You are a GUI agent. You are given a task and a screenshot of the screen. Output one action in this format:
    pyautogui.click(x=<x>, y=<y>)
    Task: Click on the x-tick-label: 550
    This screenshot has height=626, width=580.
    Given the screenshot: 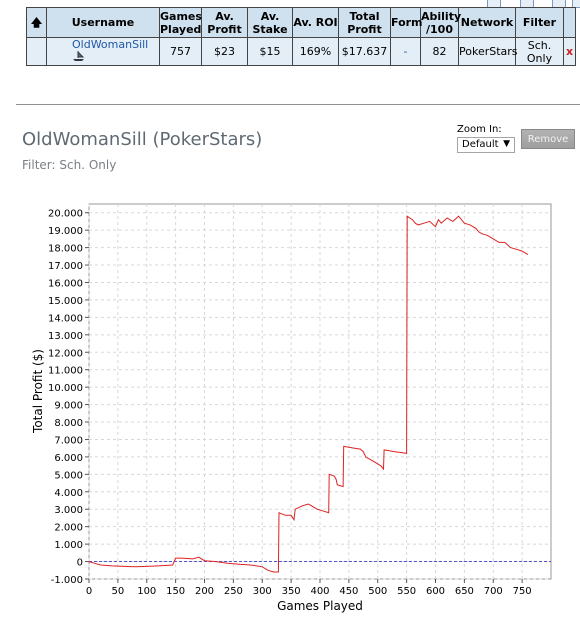 What is the action you would take?
    pyautogui.click(x=406, y=591)
    